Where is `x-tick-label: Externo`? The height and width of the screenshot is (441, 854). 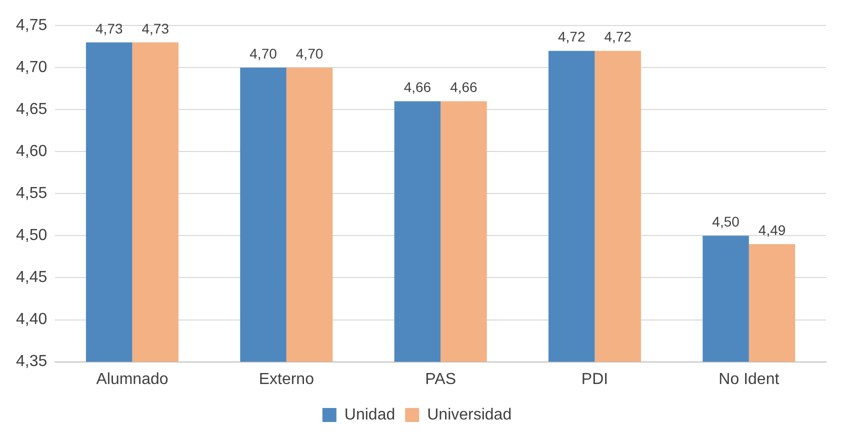 x-tick-label: Externo is located at coordinates (286, 379).